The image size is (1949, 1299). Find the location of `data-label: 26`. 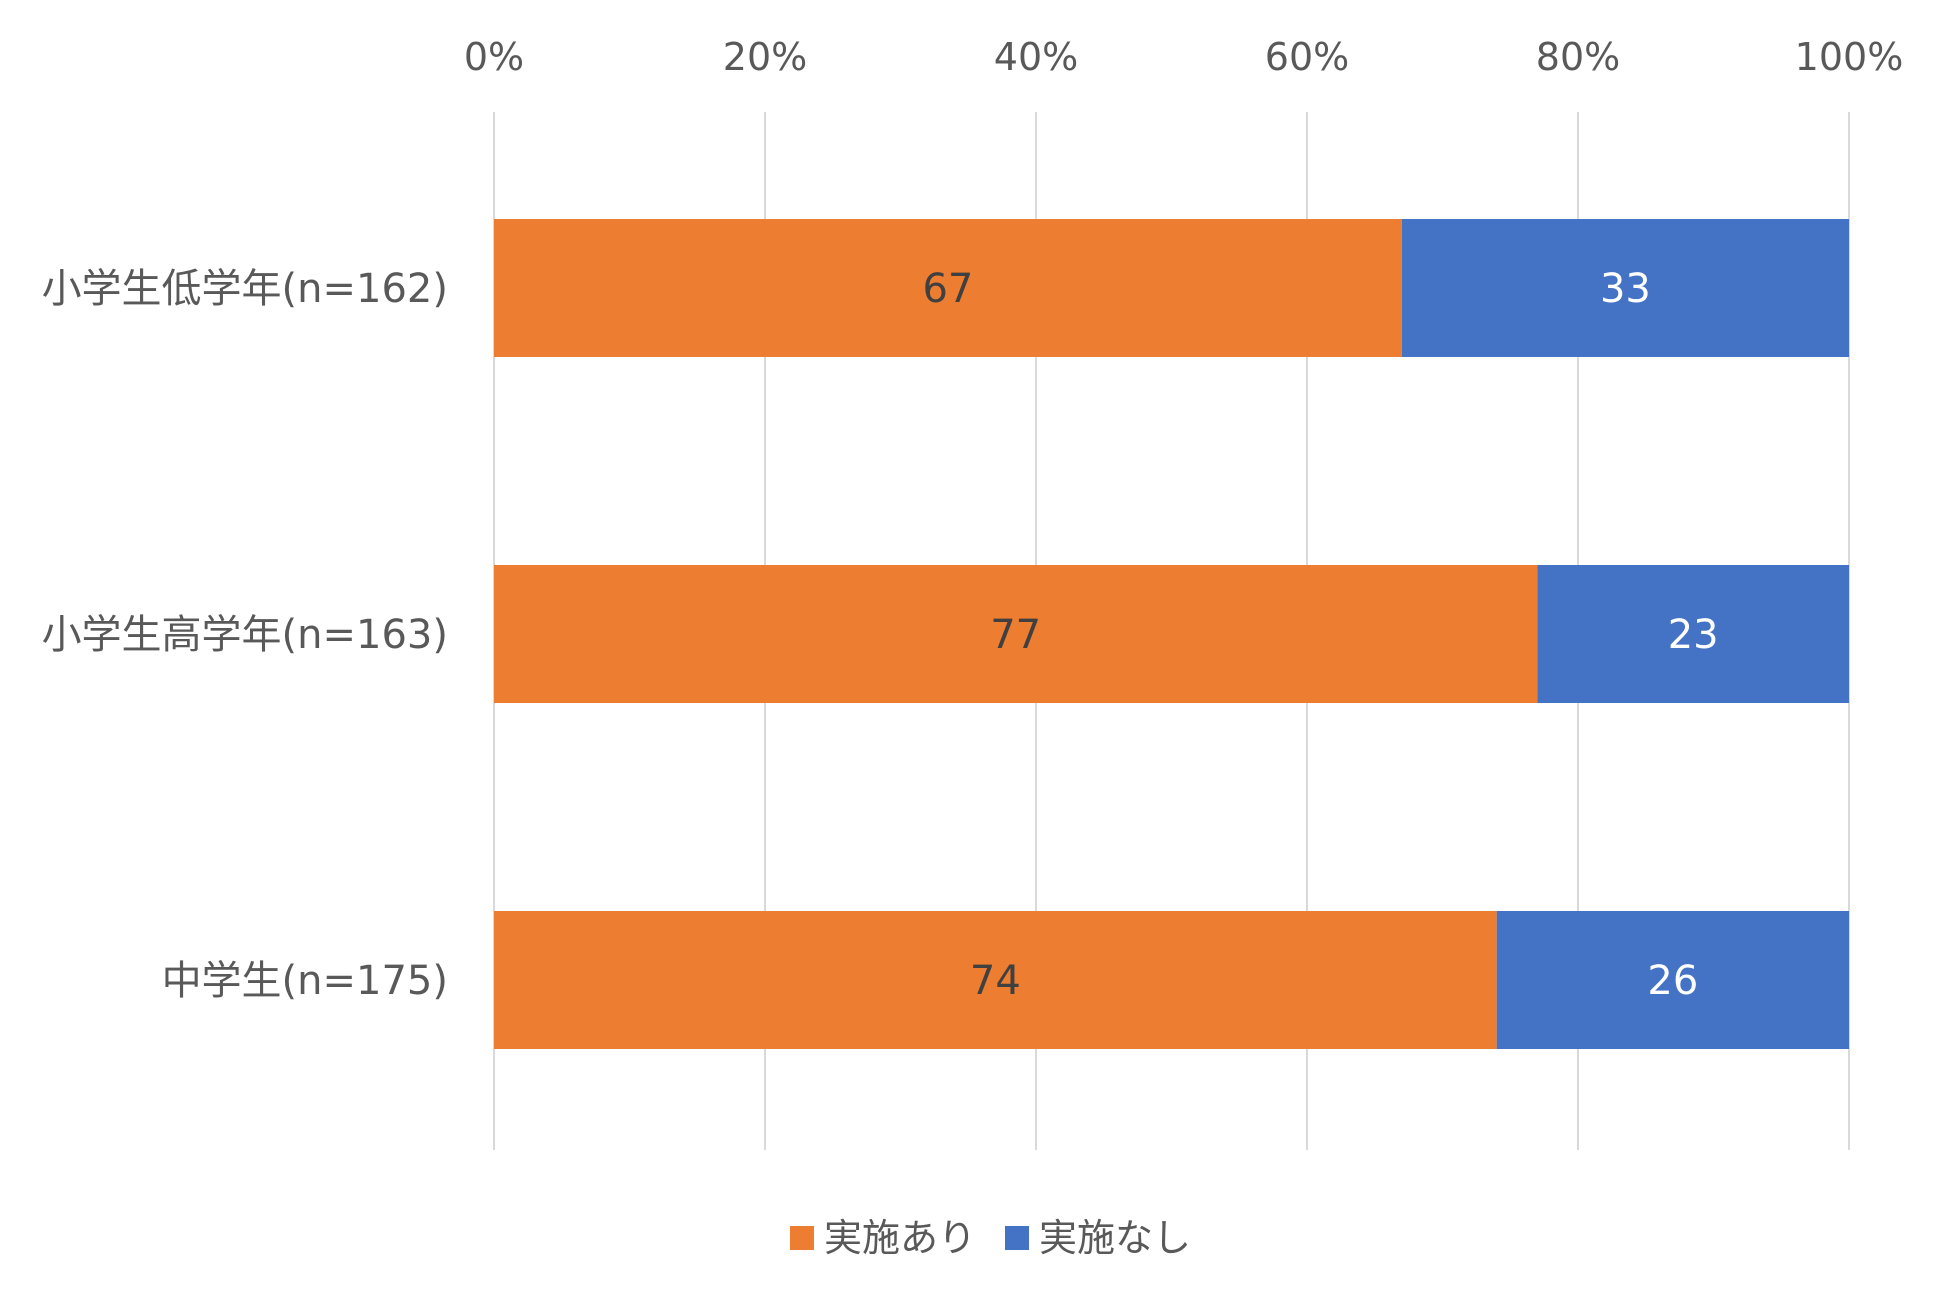

data-label: 26 is located at coordinates (1672, 981).